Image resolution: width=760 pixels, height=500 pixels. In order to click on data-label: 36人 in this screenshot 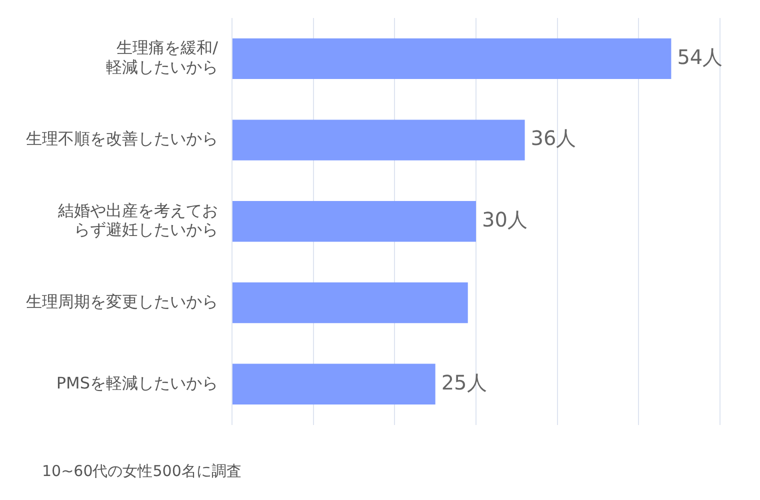, I will do `click(553, 138)`.